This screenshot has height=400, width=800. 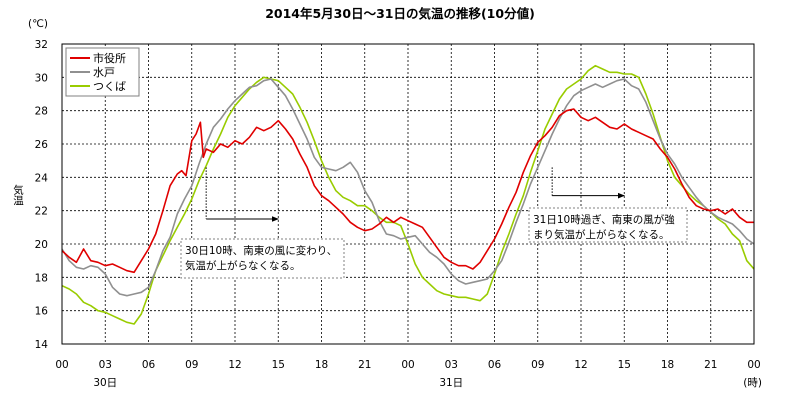 What do you see at coordinates (41, 245) in the screenshot?
I see `y-tick-label: 20` at bounding box center [41, 245].